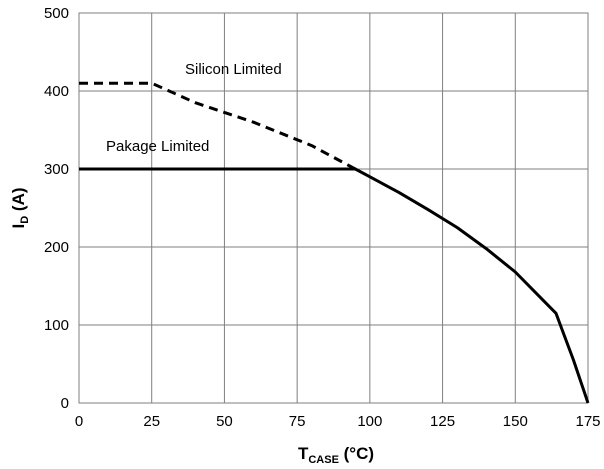 This screenshot has width=604, height=469. I want to click on x-tick-label: 175, so click(587, 421).